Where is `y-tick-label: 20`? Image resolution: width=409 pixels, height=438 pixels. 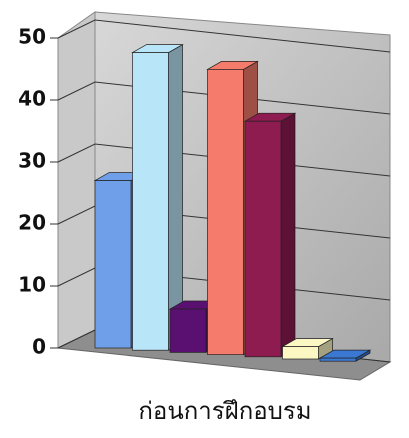 y-tick-label: 20 is located at coordinates (32, 223).